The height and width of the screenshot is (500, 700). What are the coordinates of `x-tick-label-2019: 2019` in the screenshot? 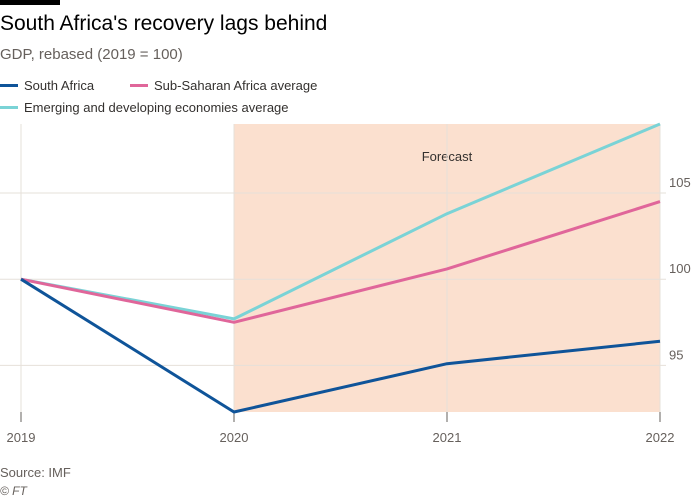 It's located at (21, 437).